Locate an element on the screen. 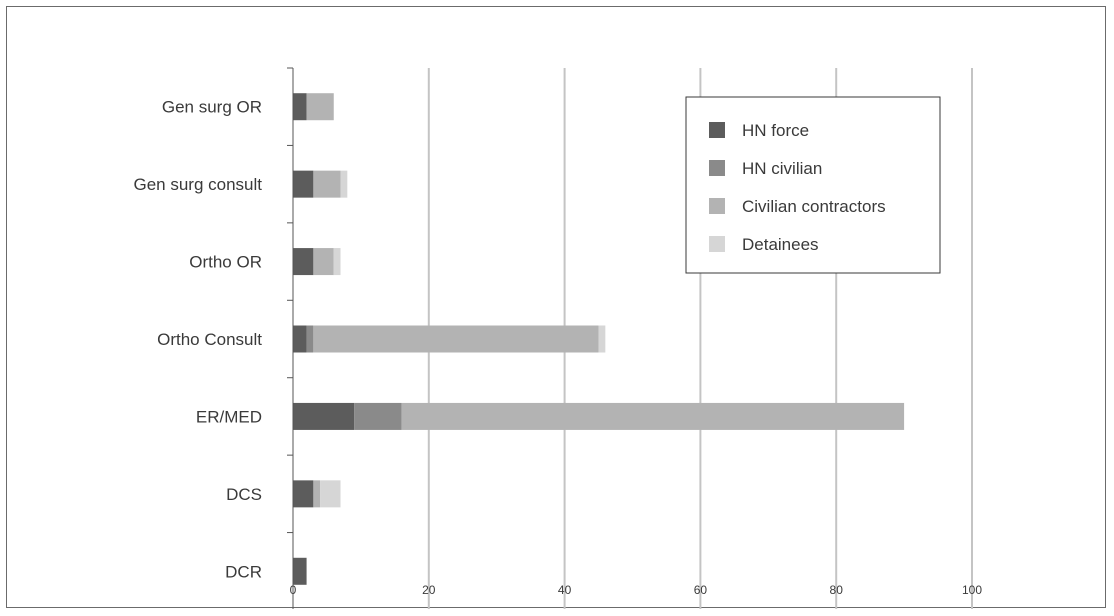 The width and height of the screenshot is (1114, 616). x-tick-label: 60 is located at coordinates (701, 590).